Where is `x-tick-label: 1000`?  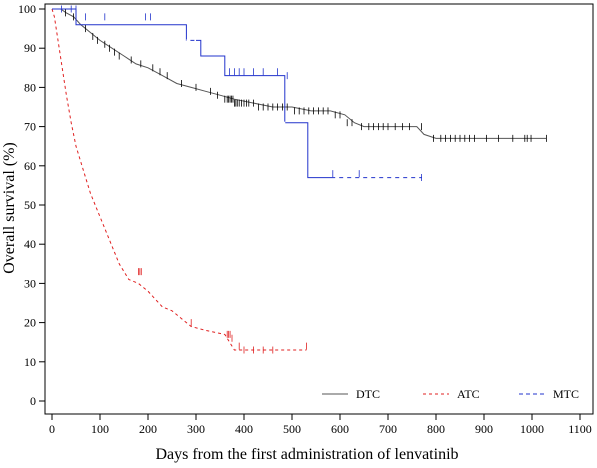
x-tick-label: 1000 is located at coordinates (532, 429).